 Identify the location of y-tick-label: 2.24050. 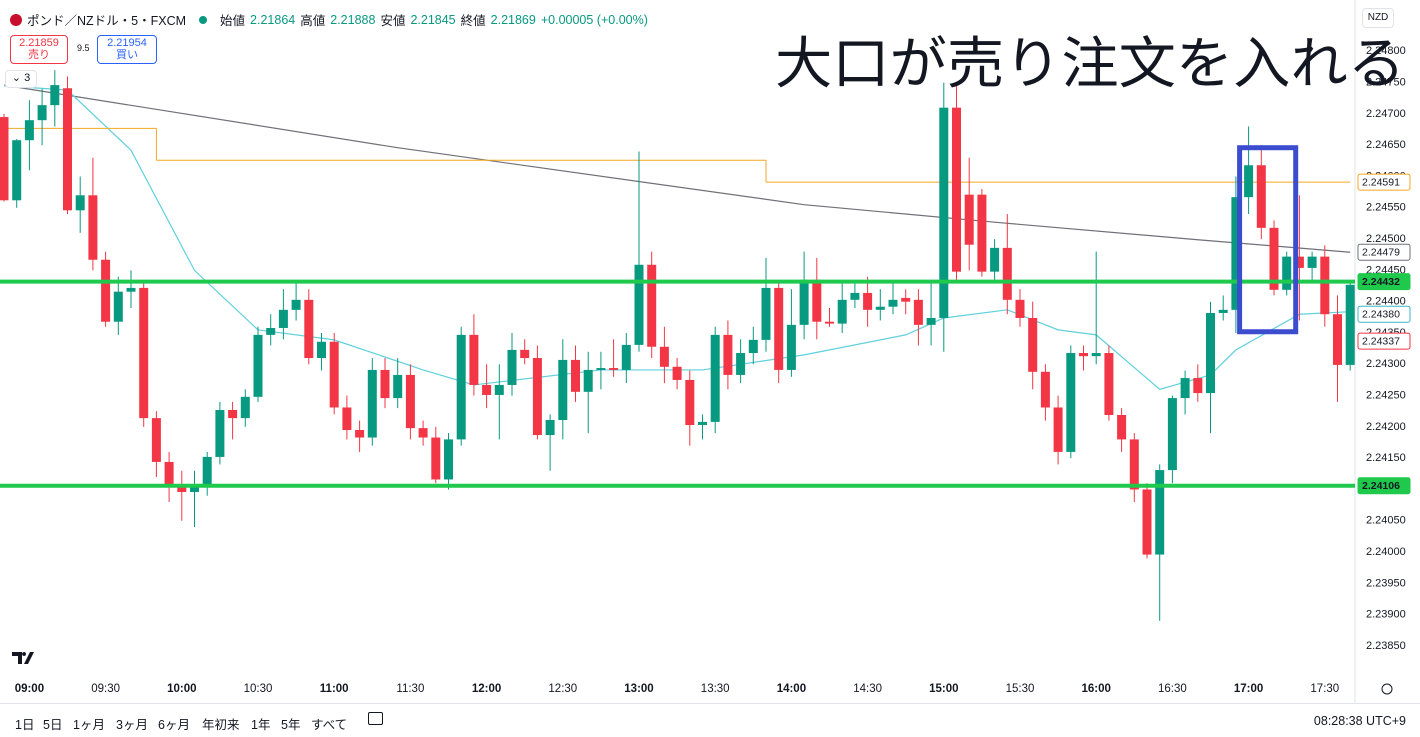
(1386, 521).